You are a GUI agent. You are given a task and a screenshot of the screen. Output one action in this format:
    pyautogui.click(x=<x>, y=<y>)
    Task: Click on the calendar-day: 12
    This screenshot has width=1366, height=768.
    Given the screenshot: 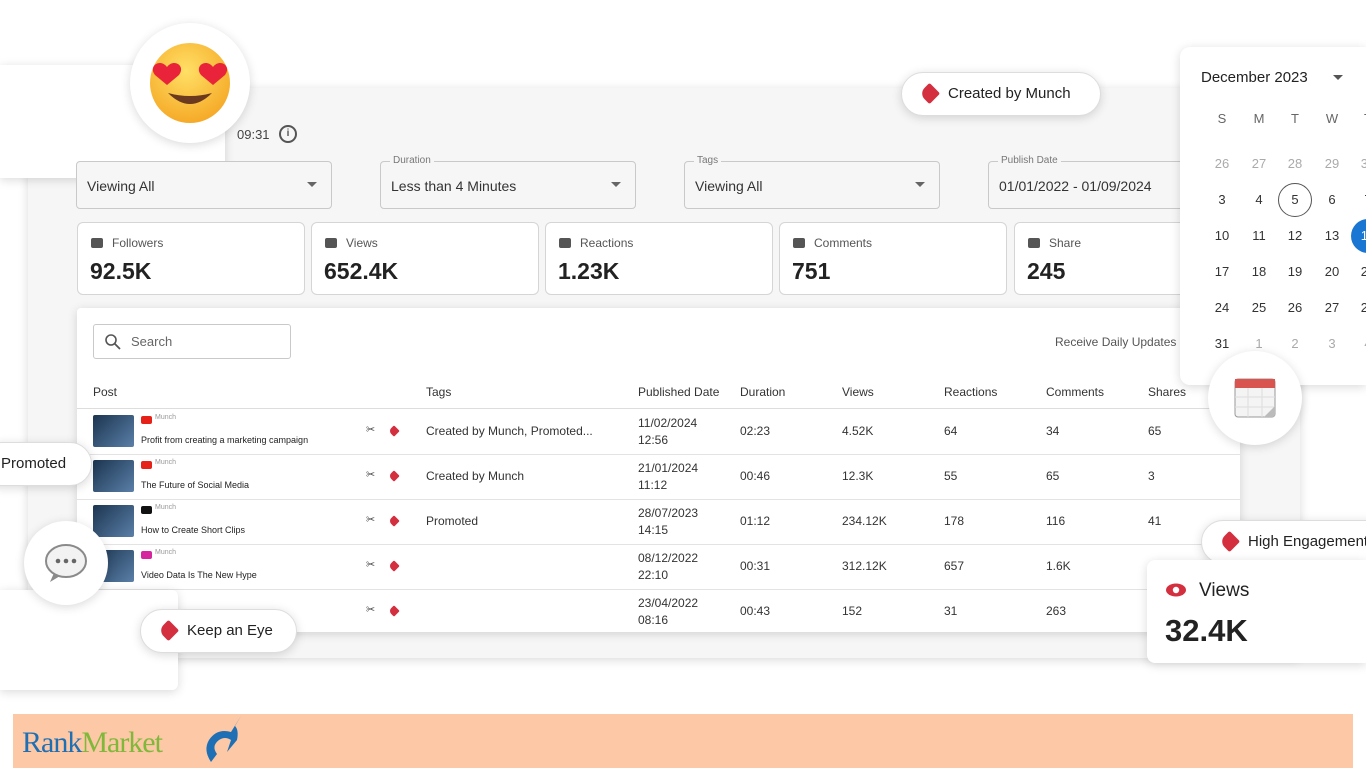 What is the action you would take?
    pyautogui.click(x=1295, y=235)
    